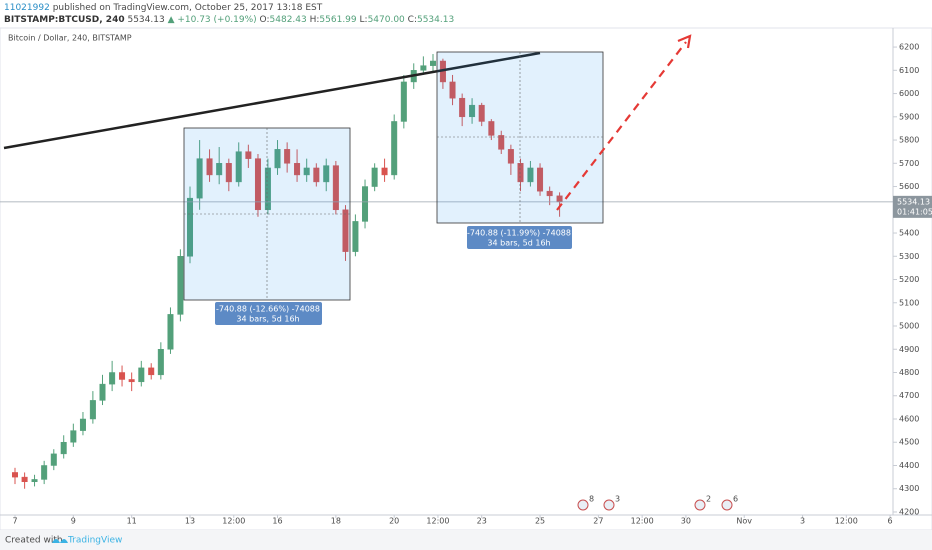  I want to click on y-tick-label: 4200, so click(909, 511).